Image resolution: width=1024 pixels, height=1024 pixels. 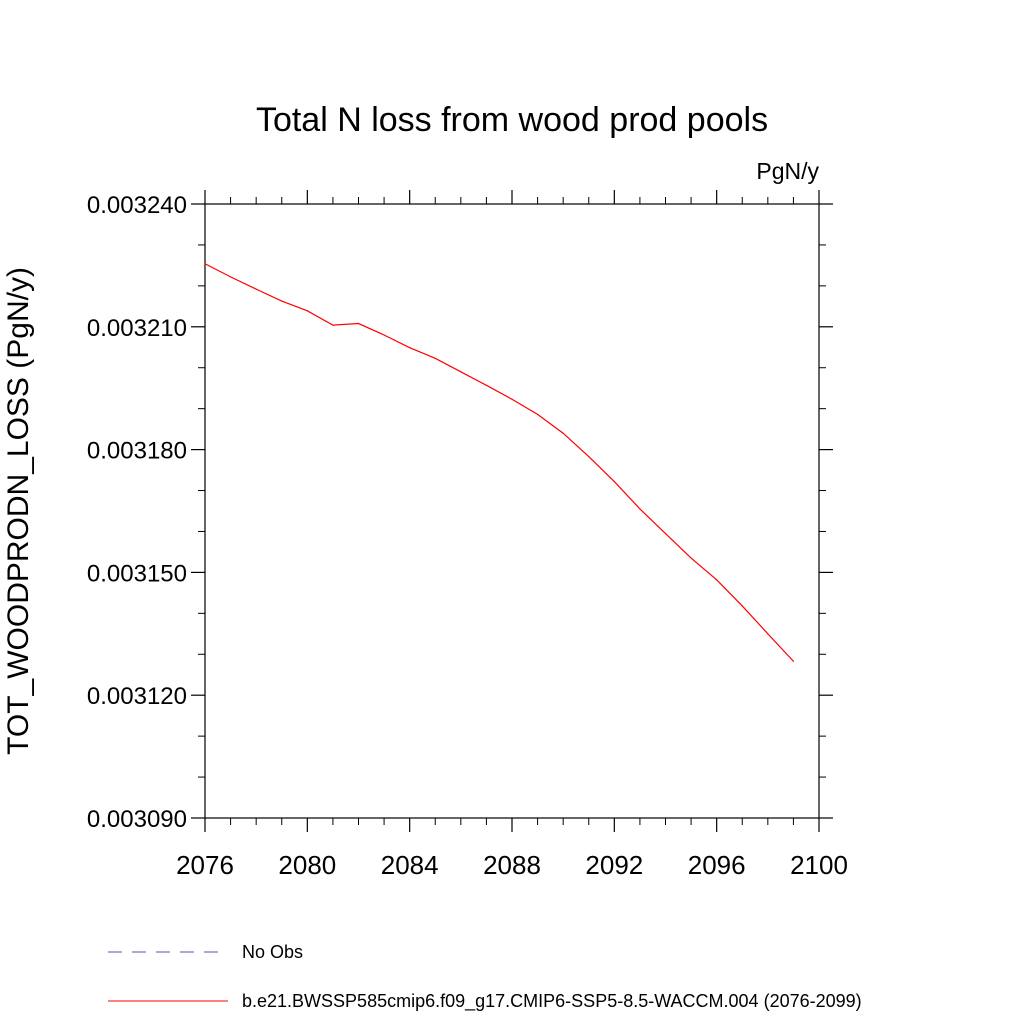 What do you see at coordinates (512, 120) in the screenshot?
I see `chart-title: Total N loss from wood prod pools` at bounding box center [512, 120].